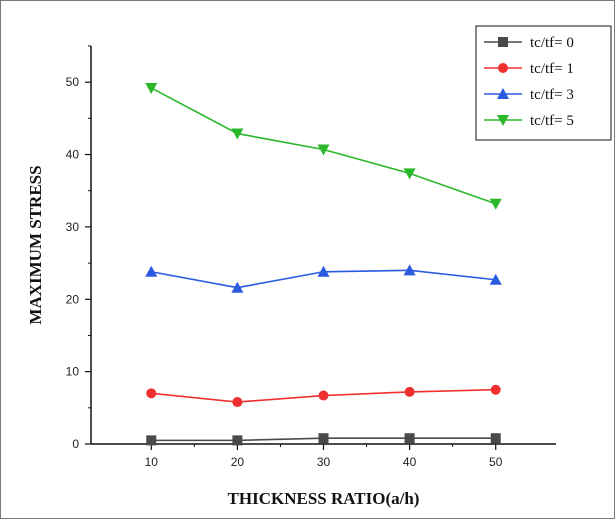  Describe the element at coordinates (73, 299) in the screenshot. I see `y-tick-label: 20` at that location.